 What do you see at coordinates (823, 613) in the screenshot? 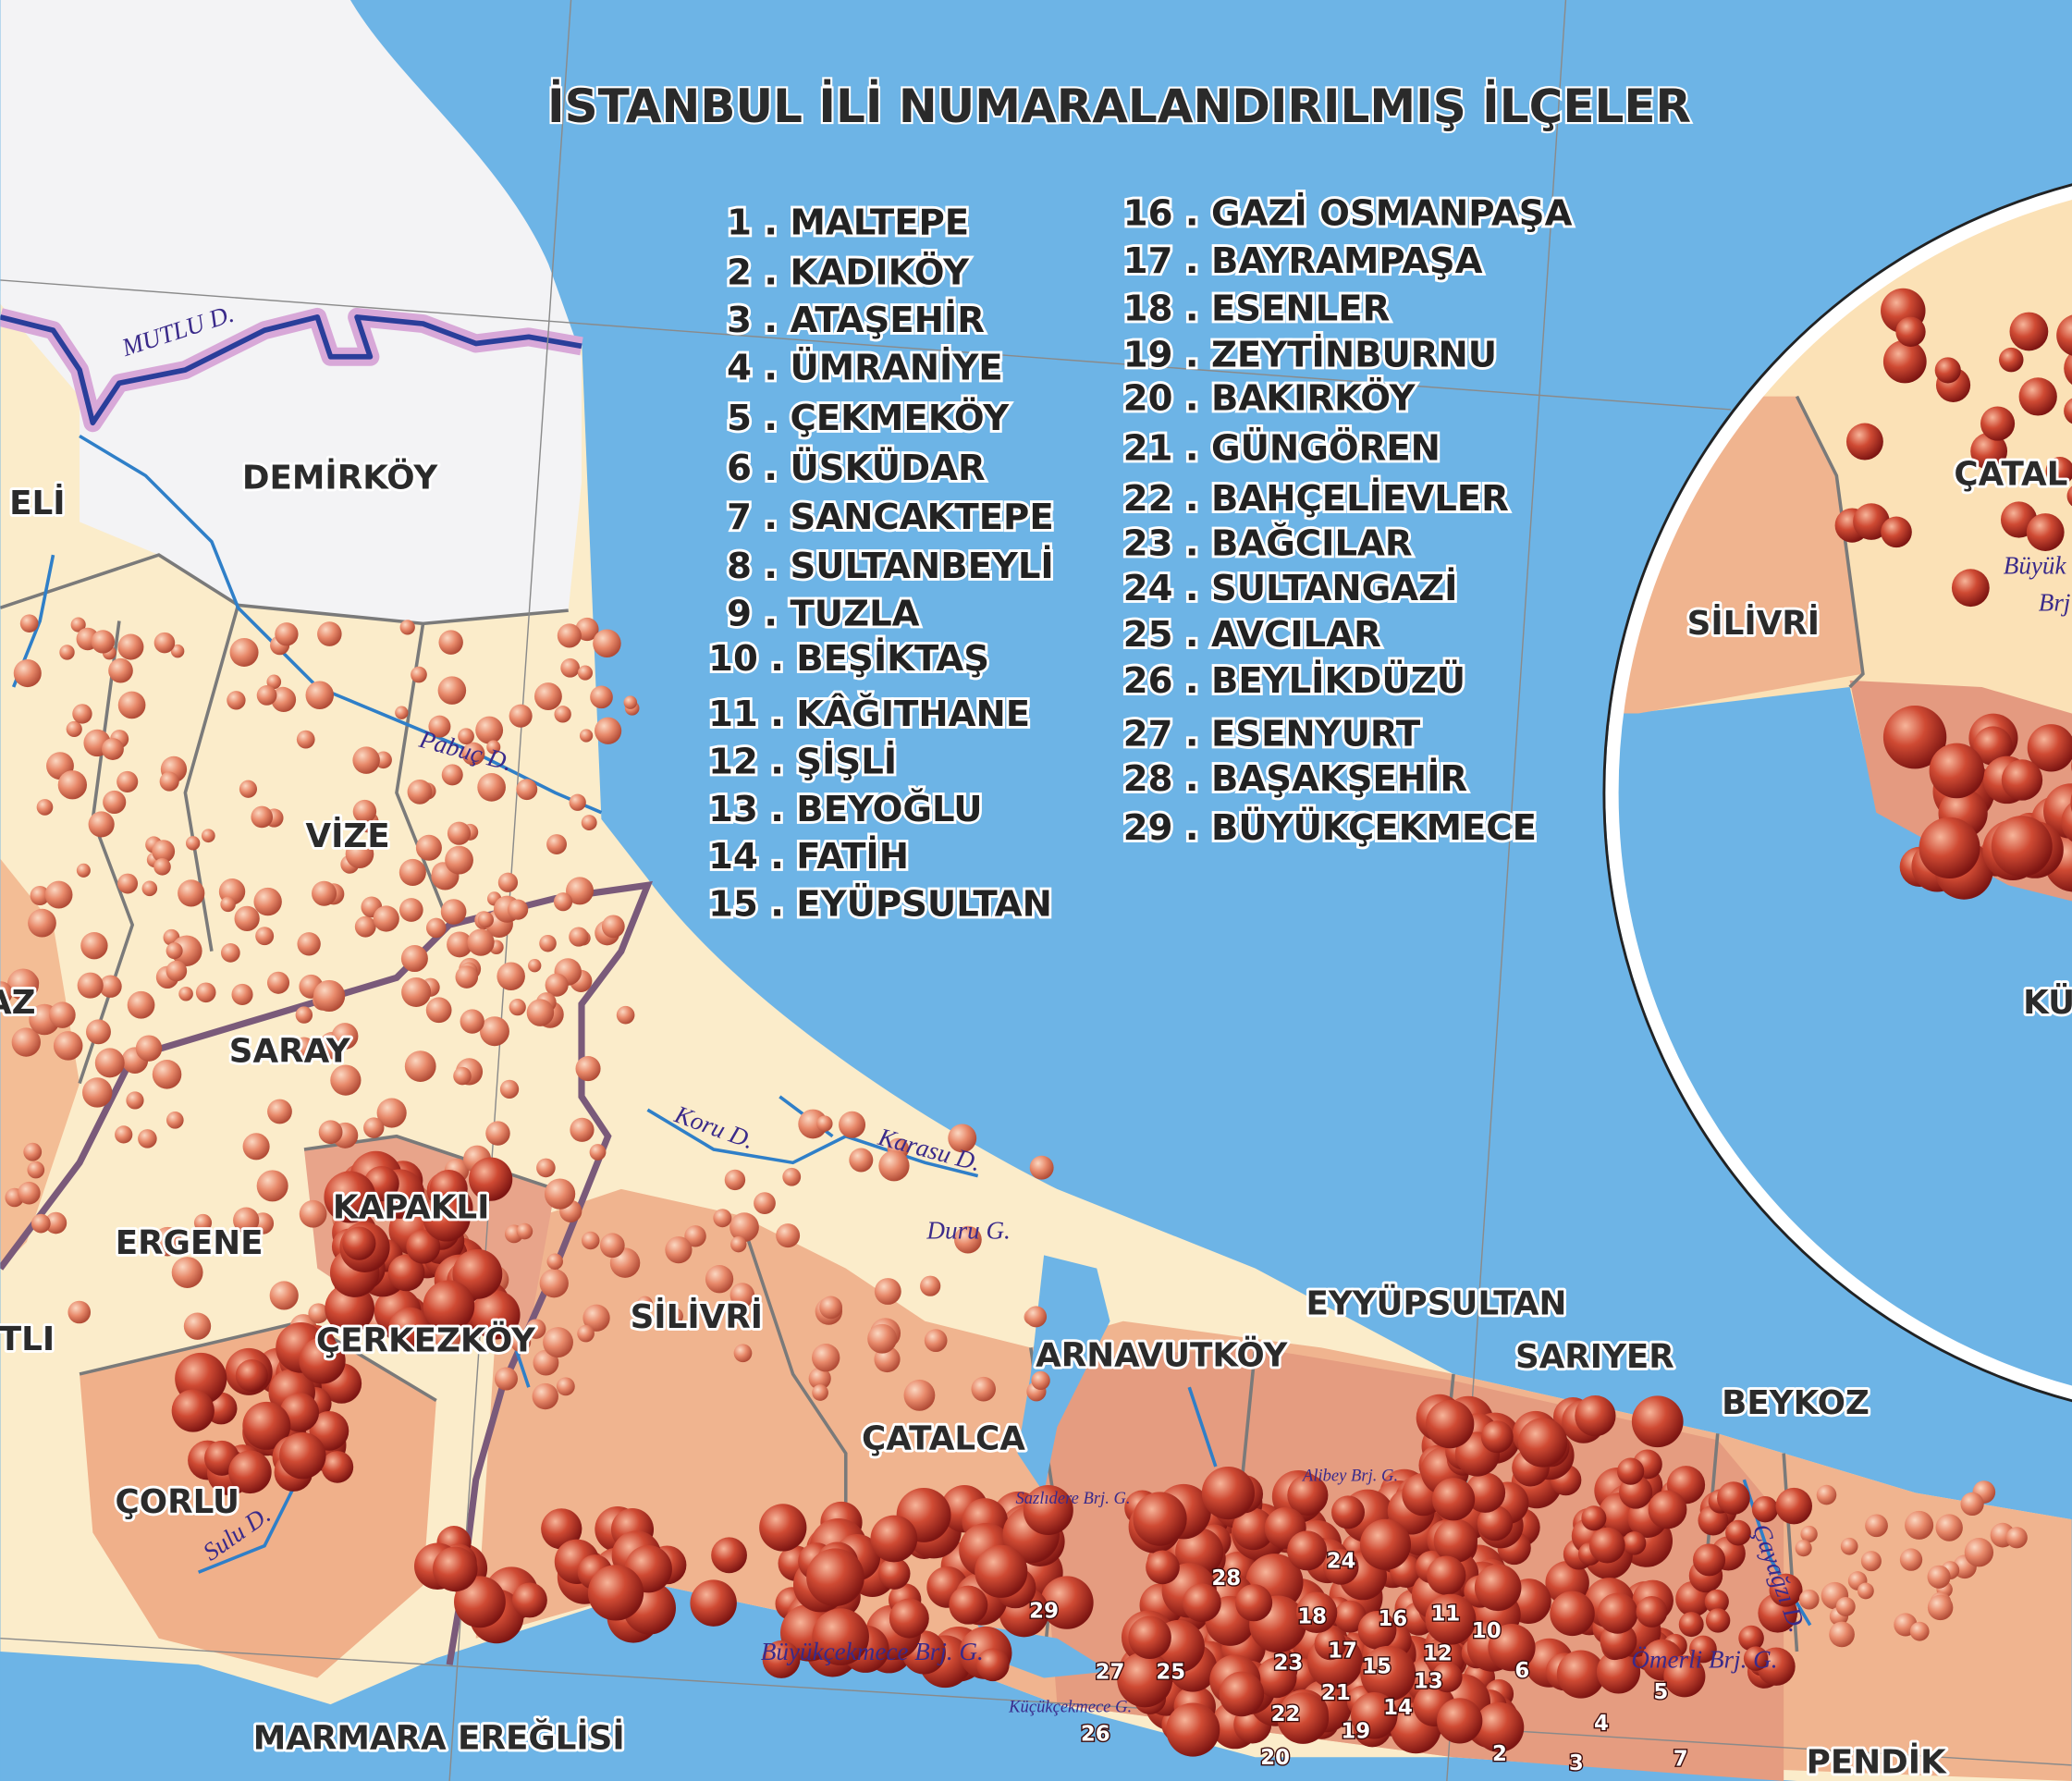
I see `legend-item: 9 . TUZLA` at bounding box center [823, 613].